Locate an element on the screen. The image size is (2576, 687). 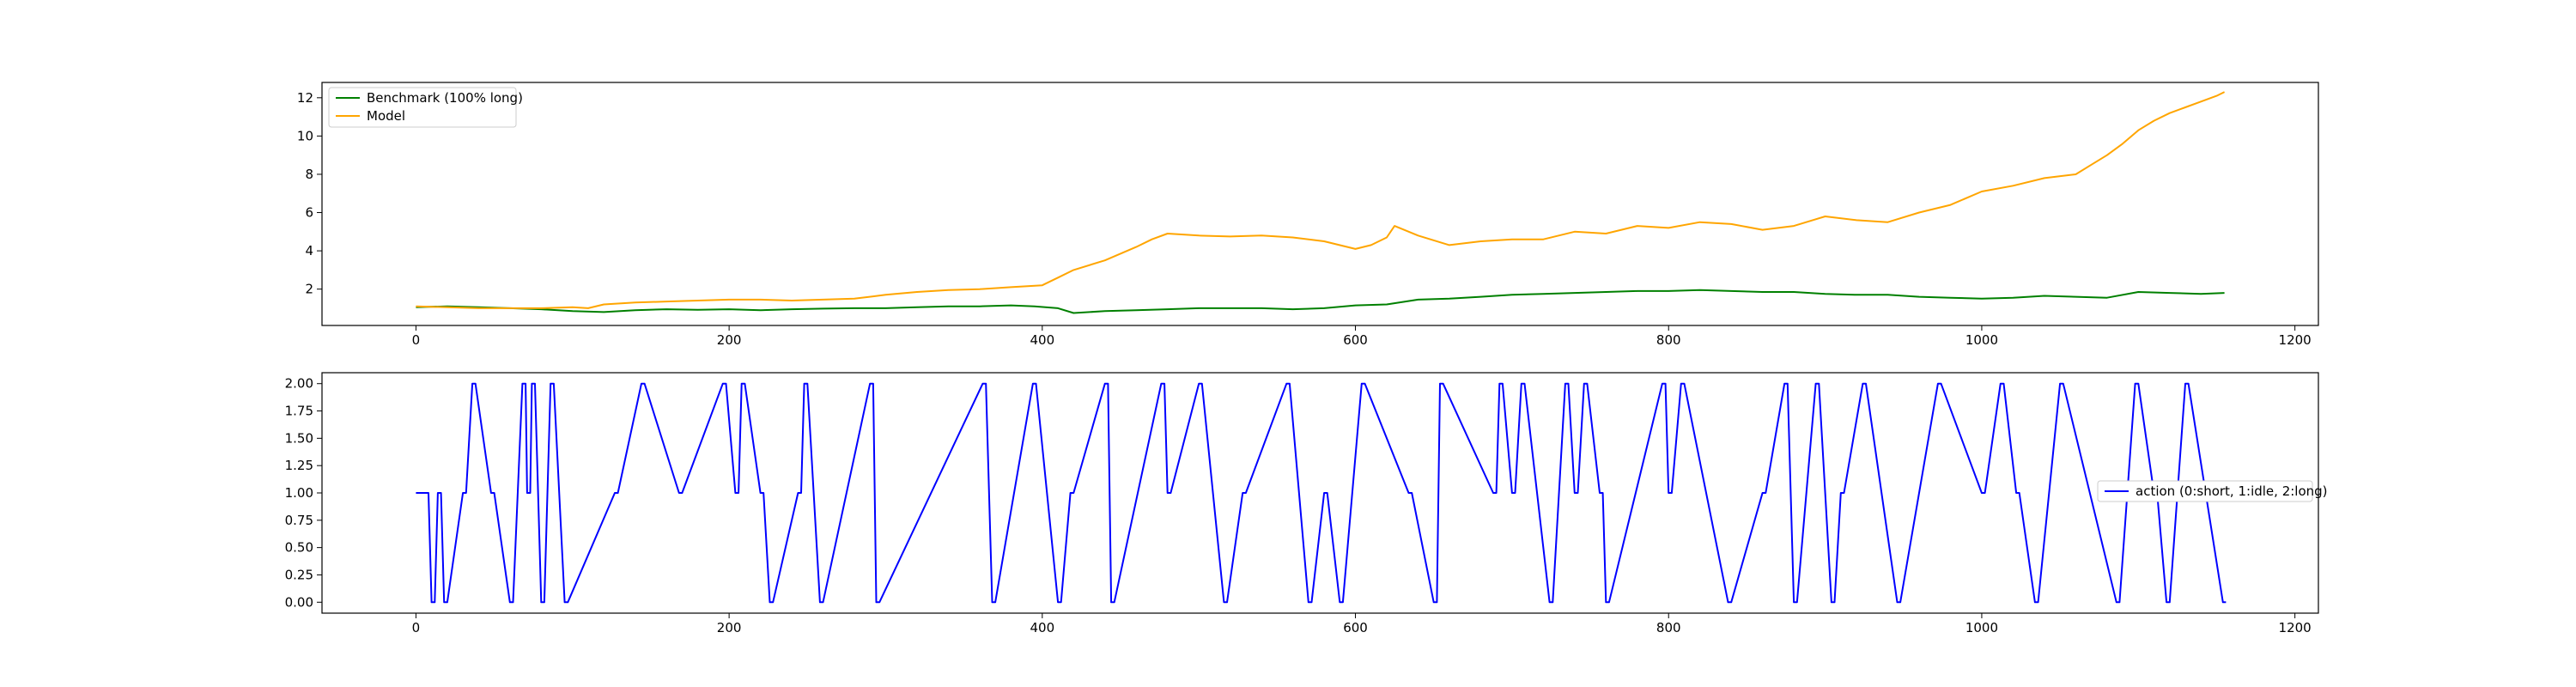
y-axis: 0.00 0.25 0.50 0.75 1.00 1.25 1.50 1.75 2.00 is located at coordinates (303, 493).